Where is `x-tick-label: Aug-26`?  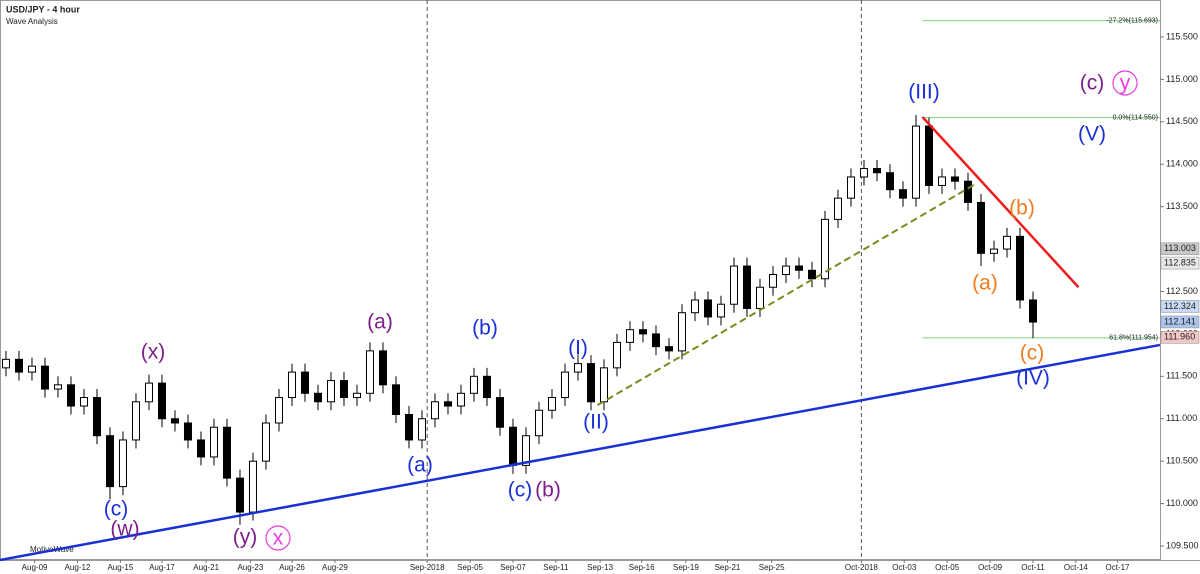 x-tick-label: Aug-26 is located at coordinates (292, 567).